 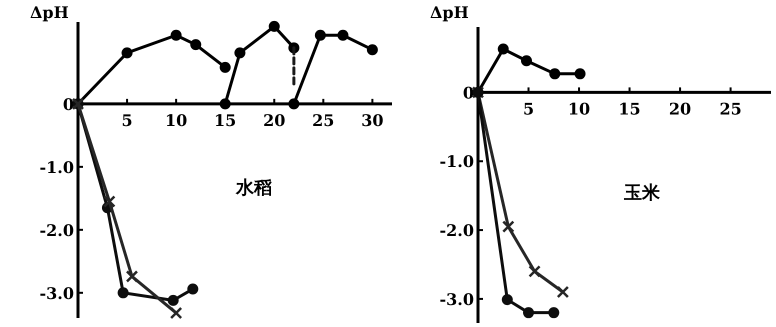 I want to click on annotation: 水稻, so click(x=253, y=188).